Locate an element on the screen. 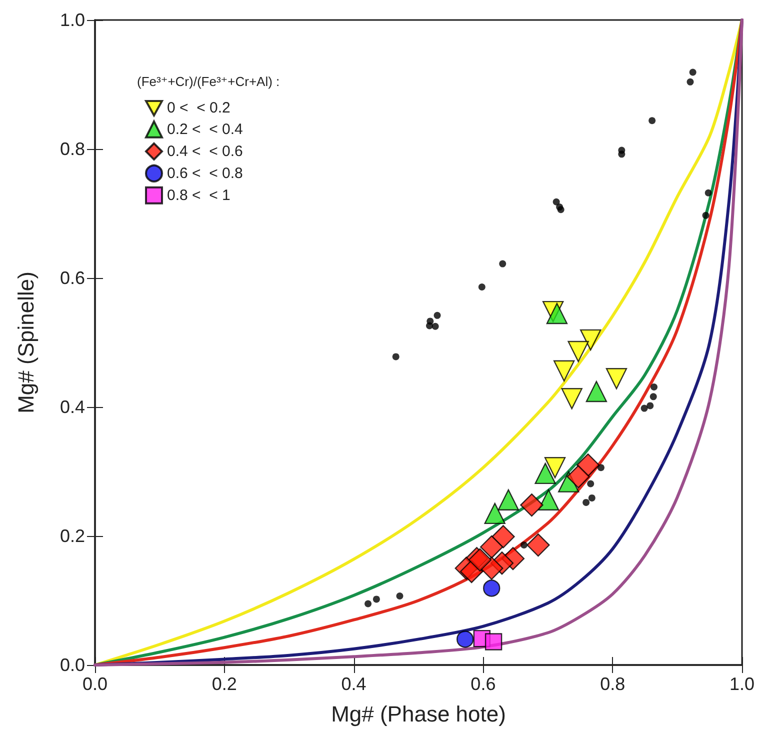 This screenshot has height=749, width=763. legend-label: 0.4 < < 0.6 is located at coordinates (205, 151).